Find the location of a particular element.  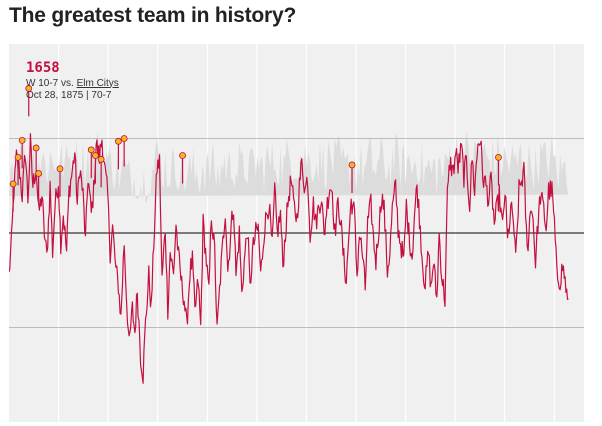

tooltip-elo: 1658 is located at coordinates (43, 68).